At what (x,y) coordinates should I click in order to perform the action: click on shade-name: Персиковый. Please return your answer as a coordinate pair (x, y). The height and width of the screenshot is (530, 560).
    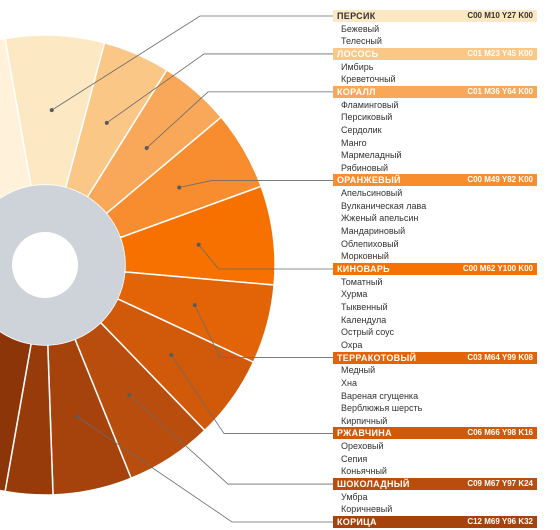
    Looking at the image, I should click on (367, 117).